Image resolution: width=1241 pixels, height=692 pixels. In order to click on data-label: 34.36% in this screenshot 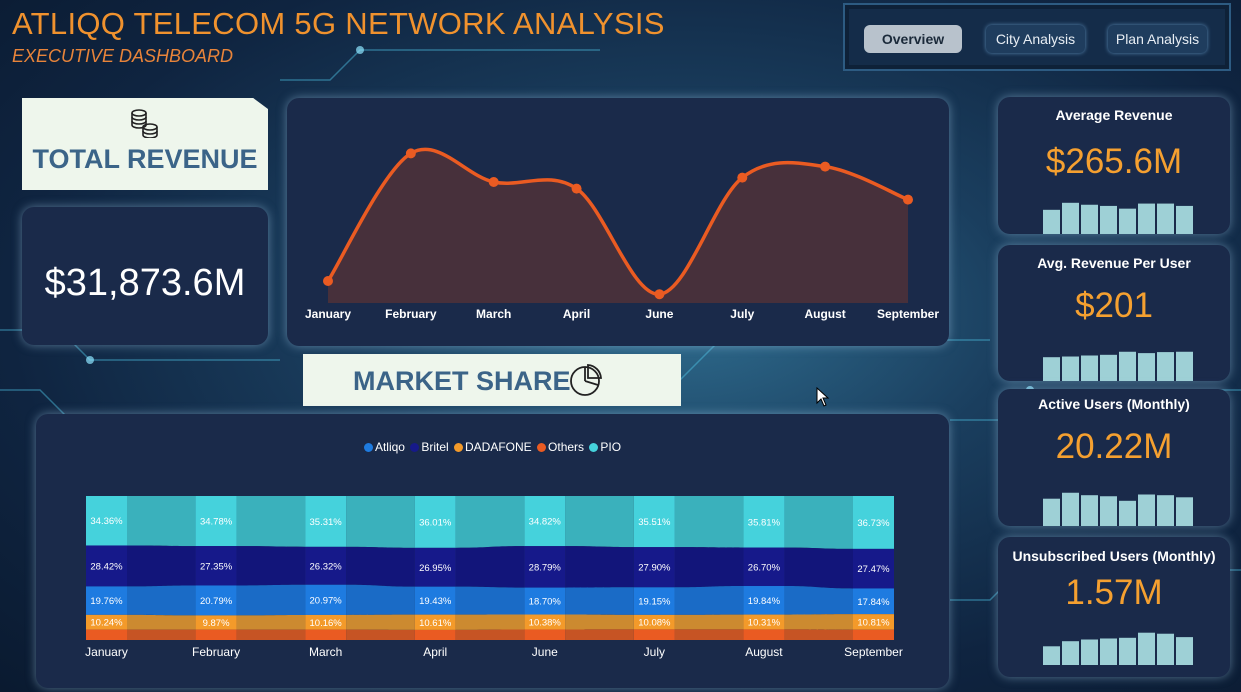, I will do `click(106, 521)`.